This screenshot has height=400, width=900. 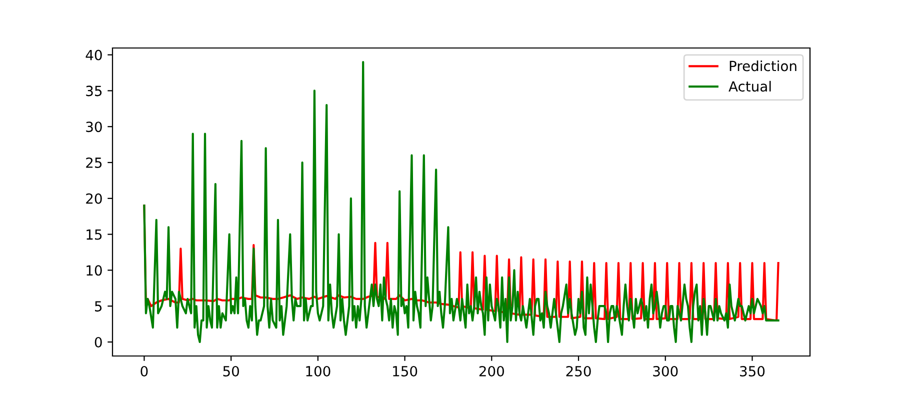 What do you see at coordinates (98, 306) in the screenshot?
I see `y-tick-label: 5` at bounding box center [98, 306].